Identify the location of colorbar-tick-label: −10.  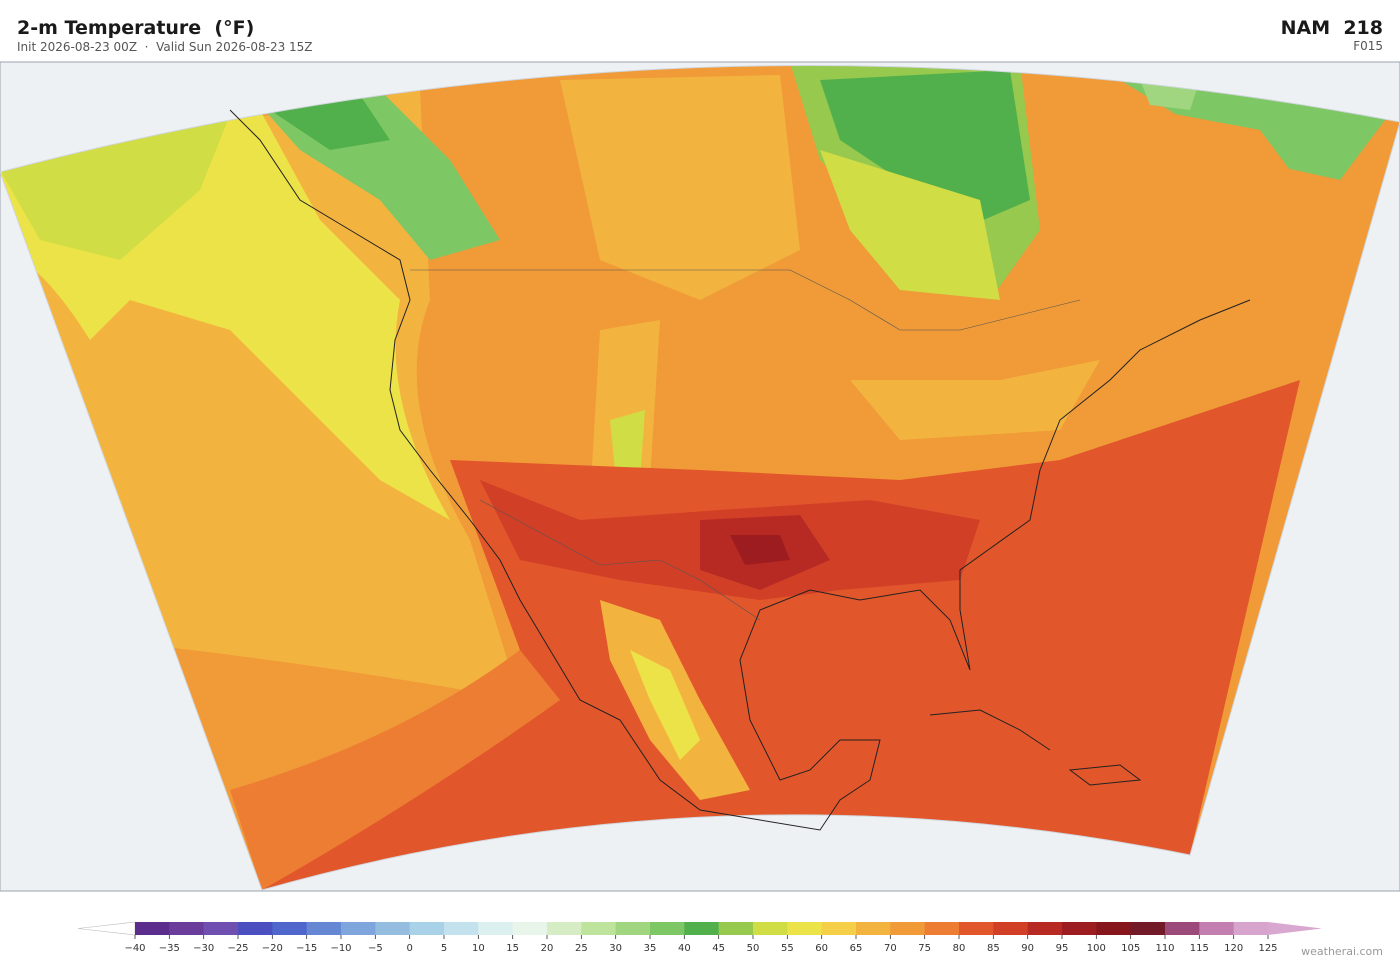
(340, 948).